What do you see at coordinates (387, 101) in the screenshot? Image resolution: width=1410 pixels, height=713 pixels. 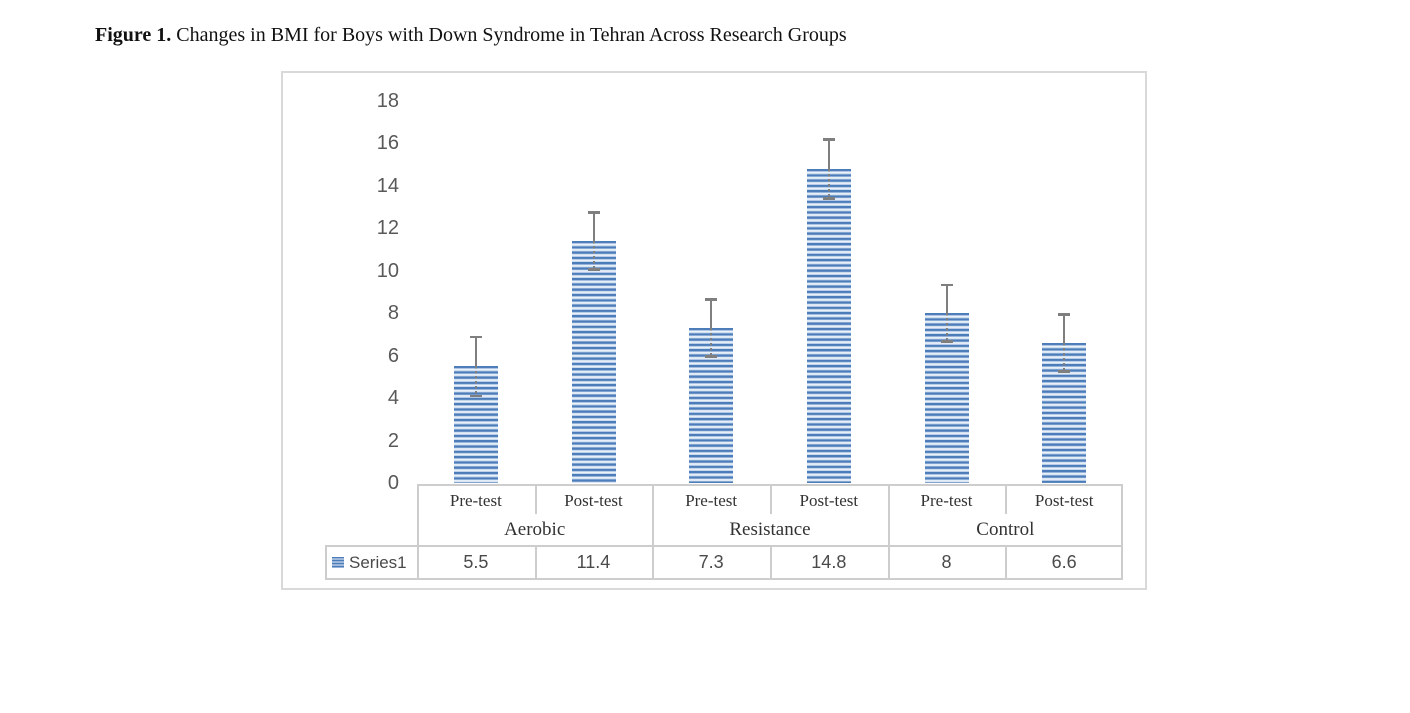 I see `y-axis-tick-label: 18` at bounding box center [387, 101].